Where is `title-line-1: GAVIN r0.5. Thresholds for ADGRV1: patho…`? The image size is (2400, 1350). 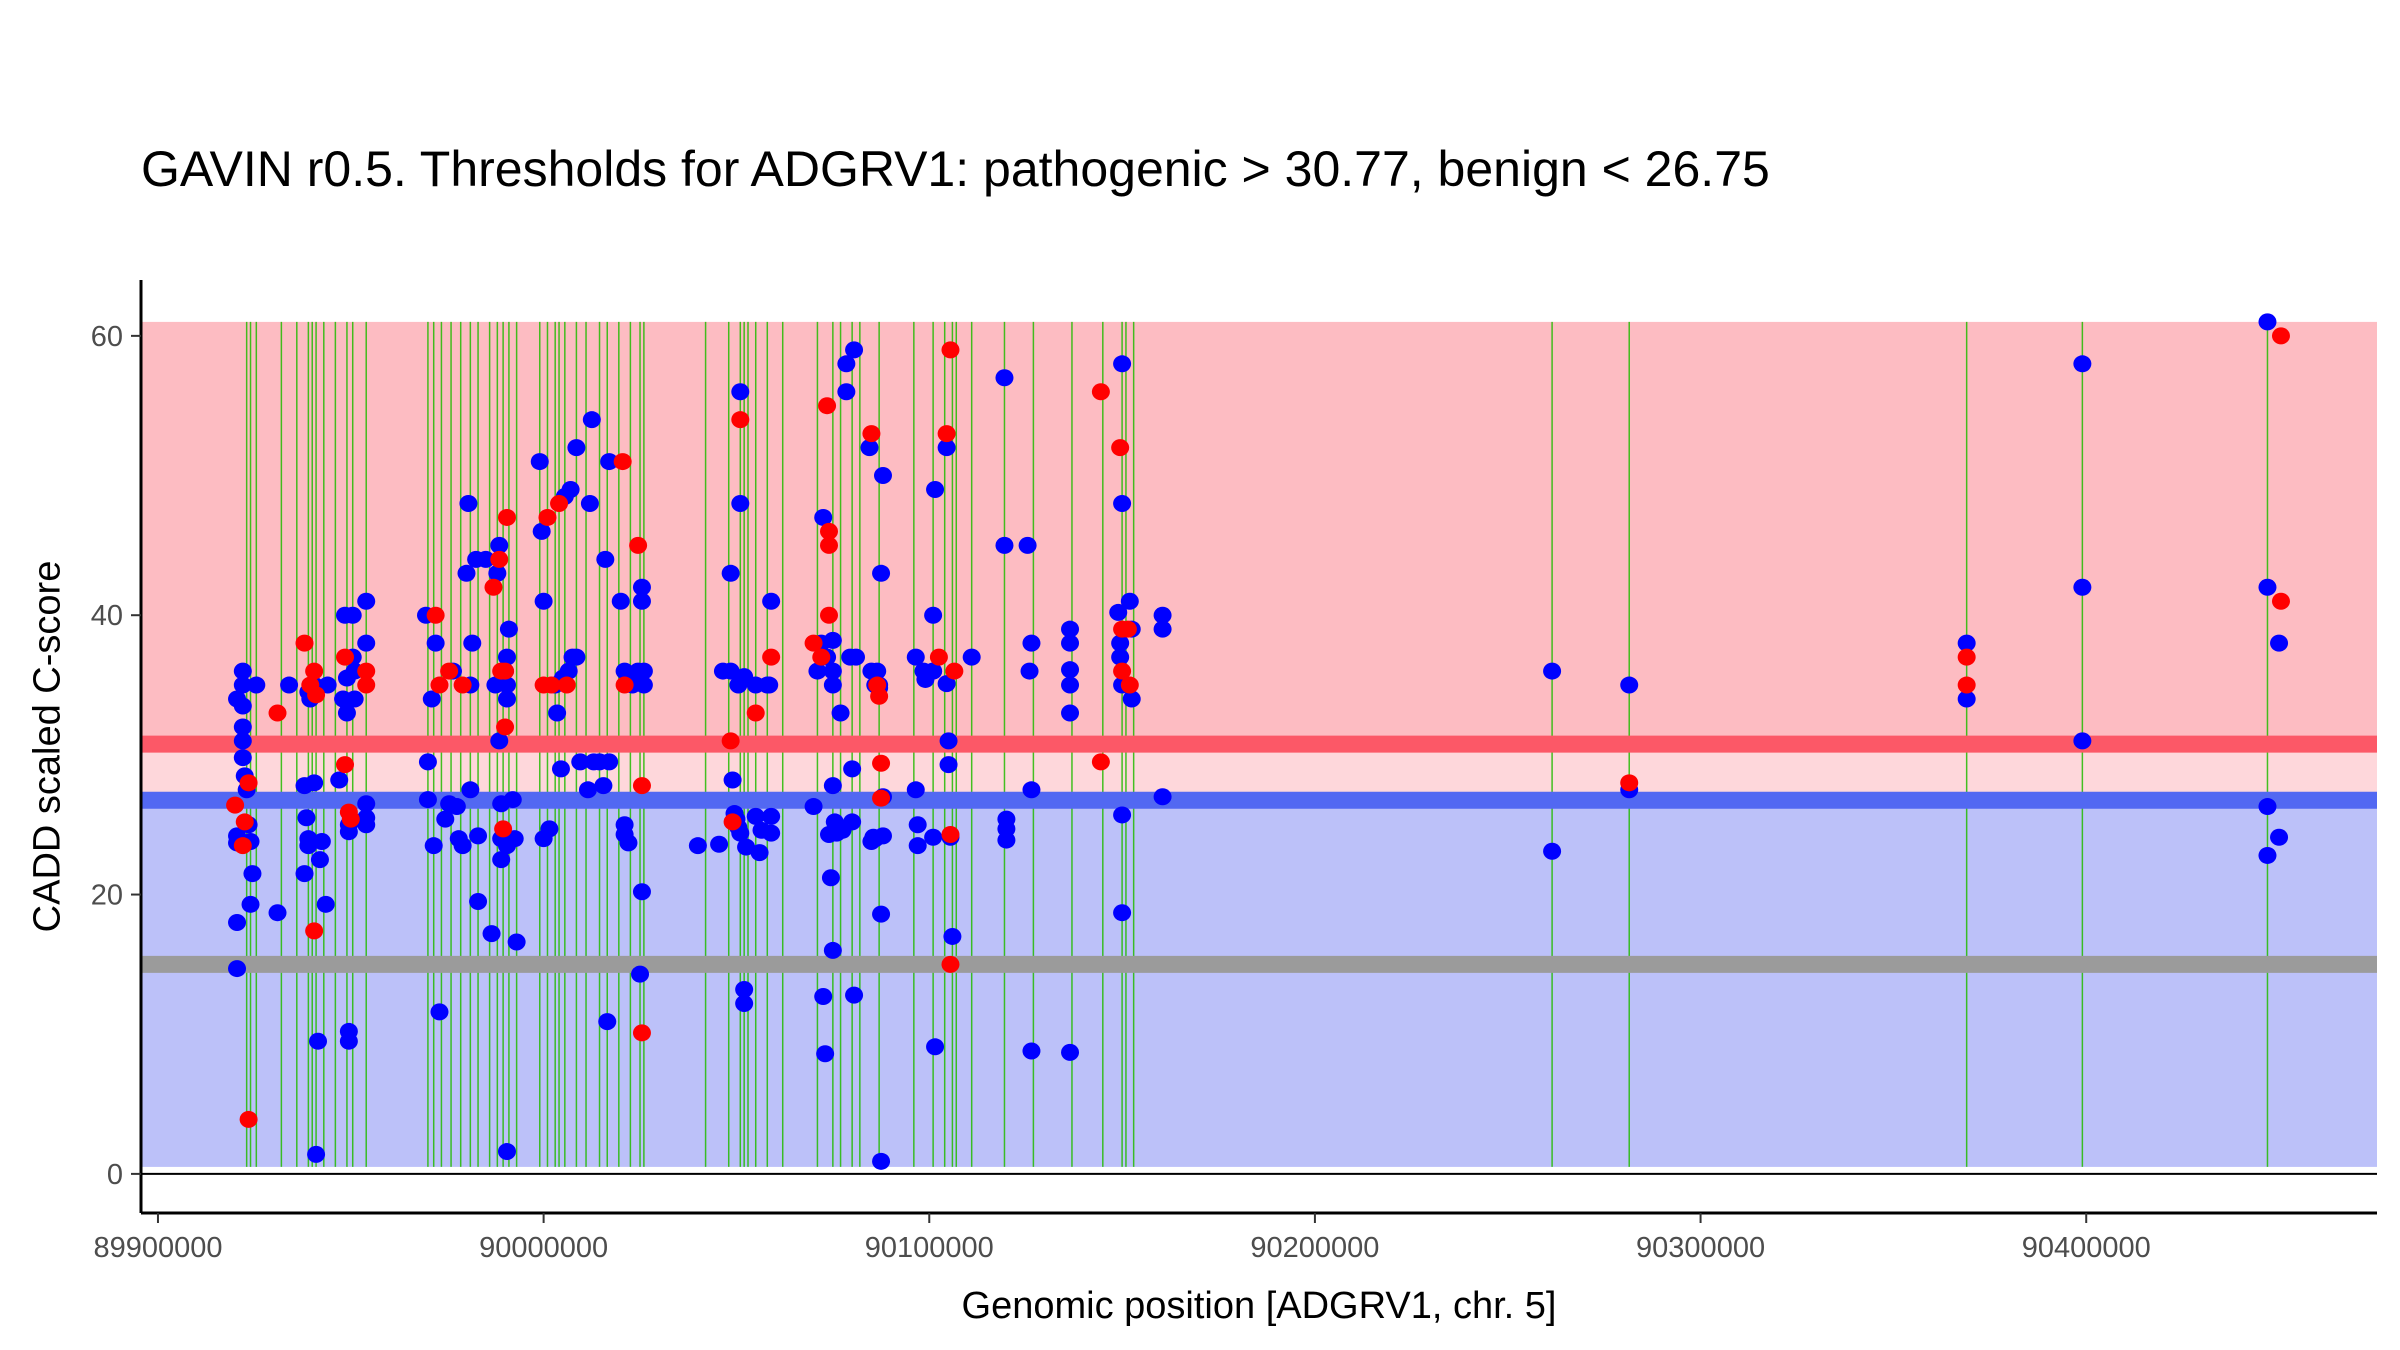
title-line-1: GAVIN r0.5. Thresholds for ADGRV1: patho… is located at coordinates (955, 169).